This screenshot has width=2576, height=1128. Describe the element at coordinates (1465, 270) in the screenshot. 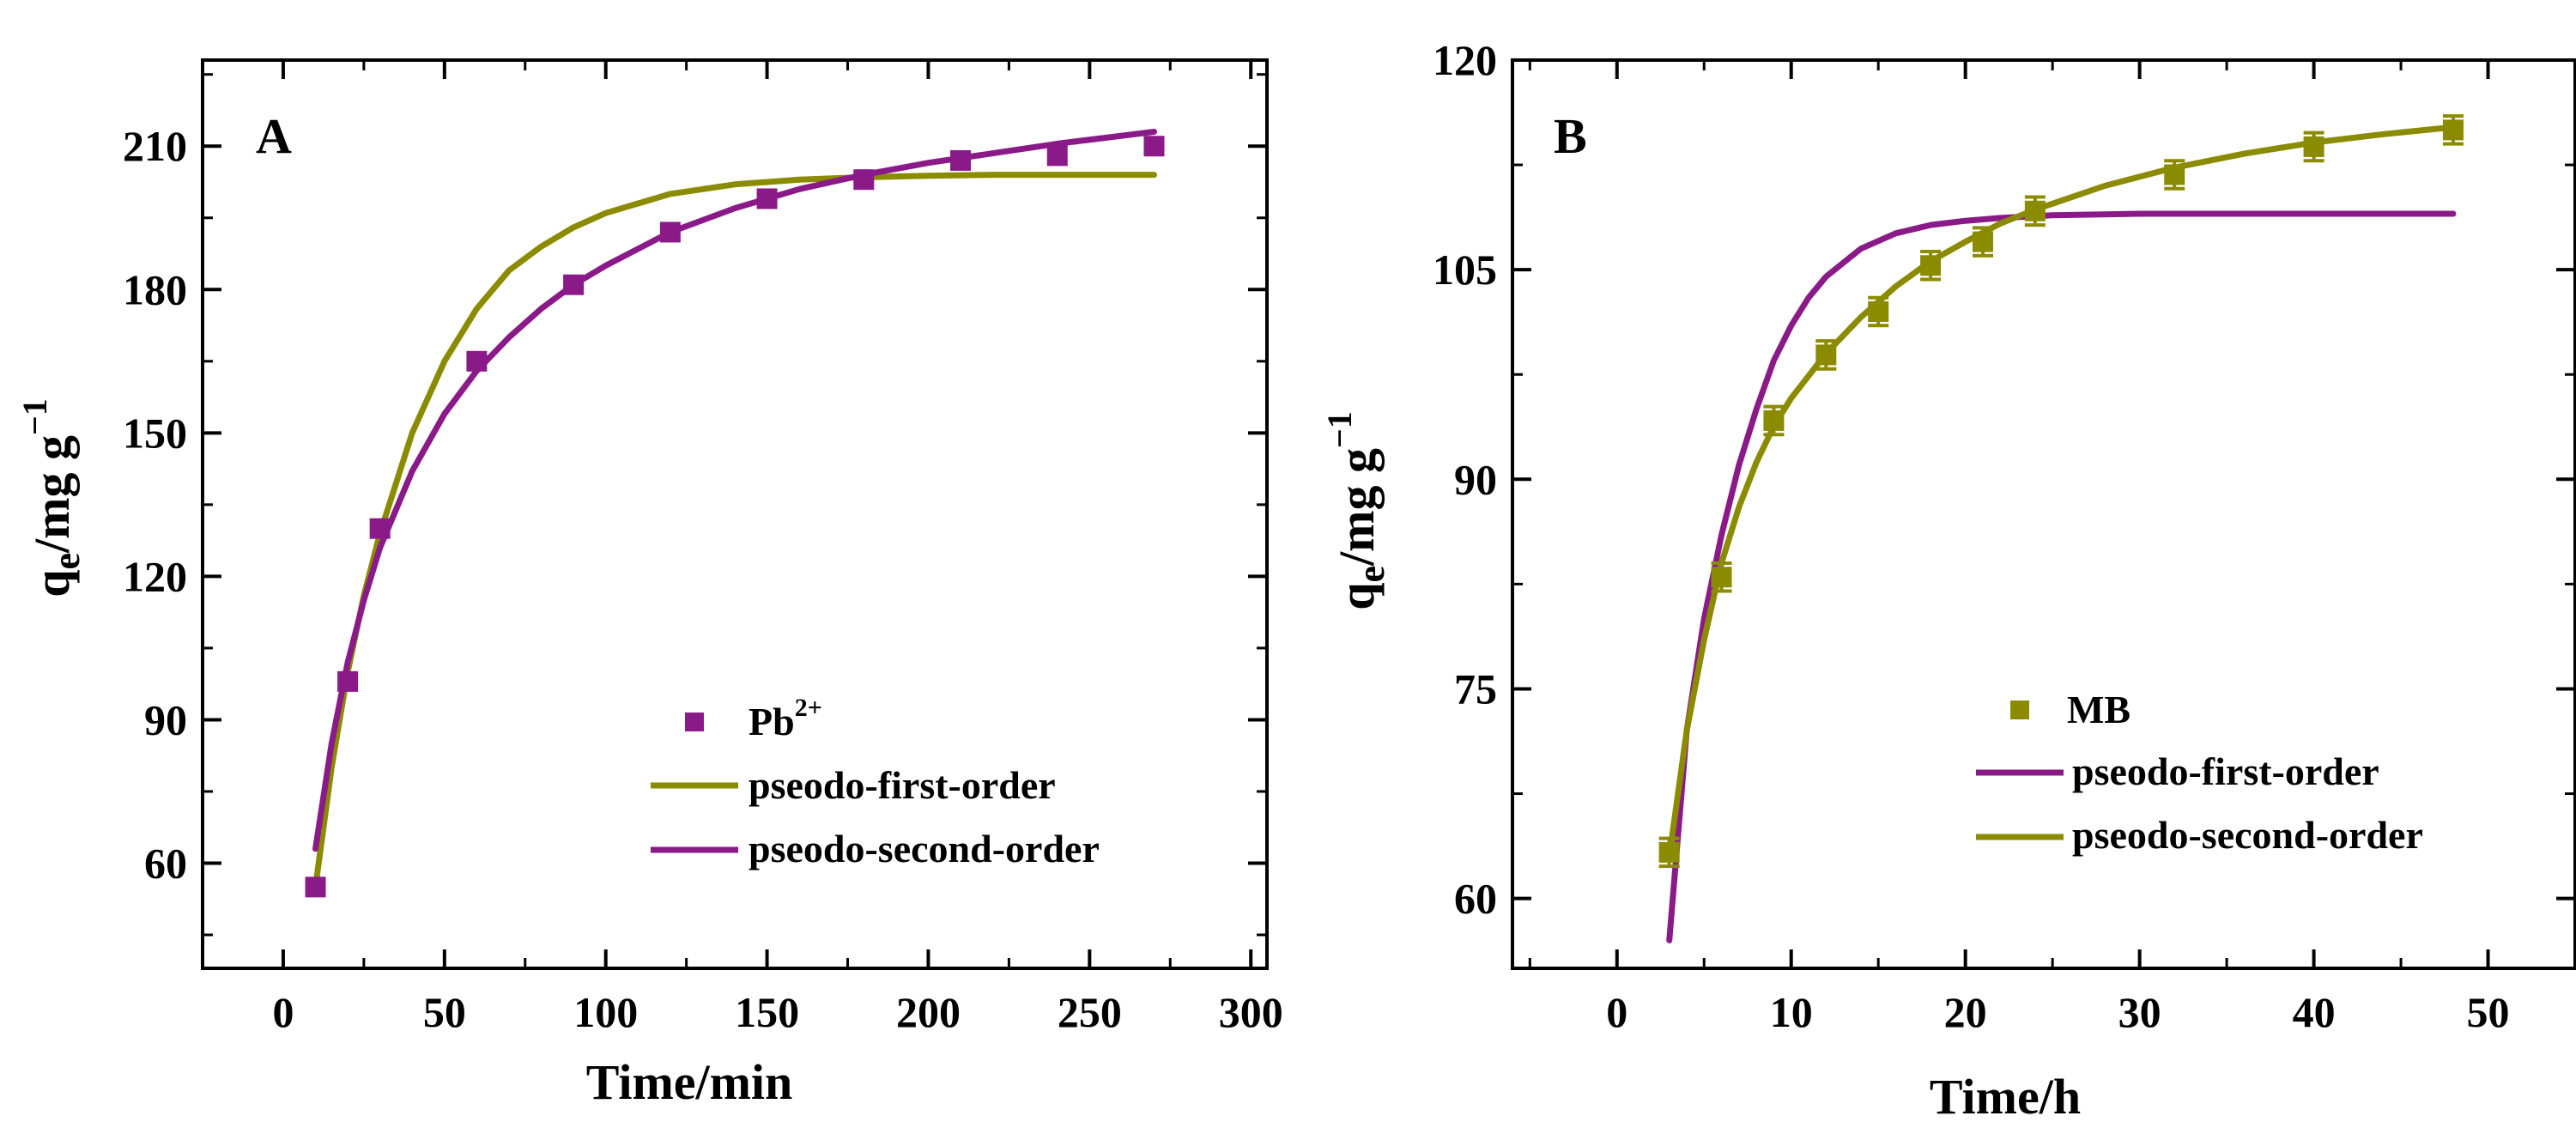

I see `y-tick-label: 105` at that location.